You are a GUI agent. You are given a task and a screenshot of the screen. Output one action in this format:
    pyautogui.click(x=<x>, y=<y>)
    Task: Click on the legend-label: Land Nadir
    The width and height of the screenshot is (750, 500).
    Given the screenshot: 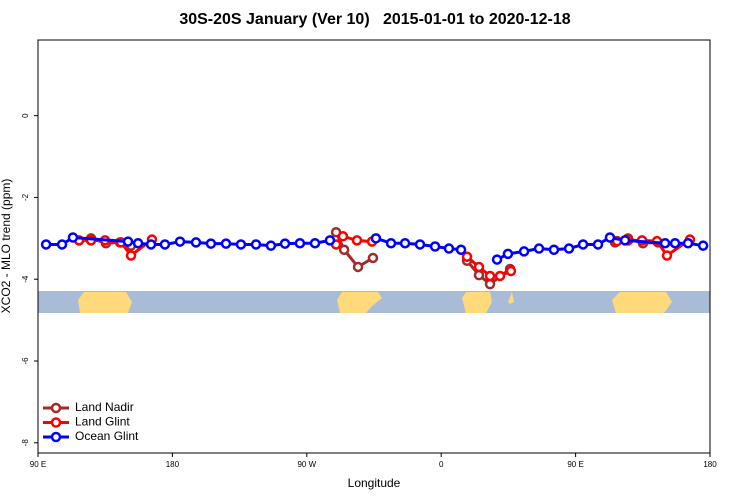 What is the action you would take?
    pyautogui.click(x=104, y=407)
    